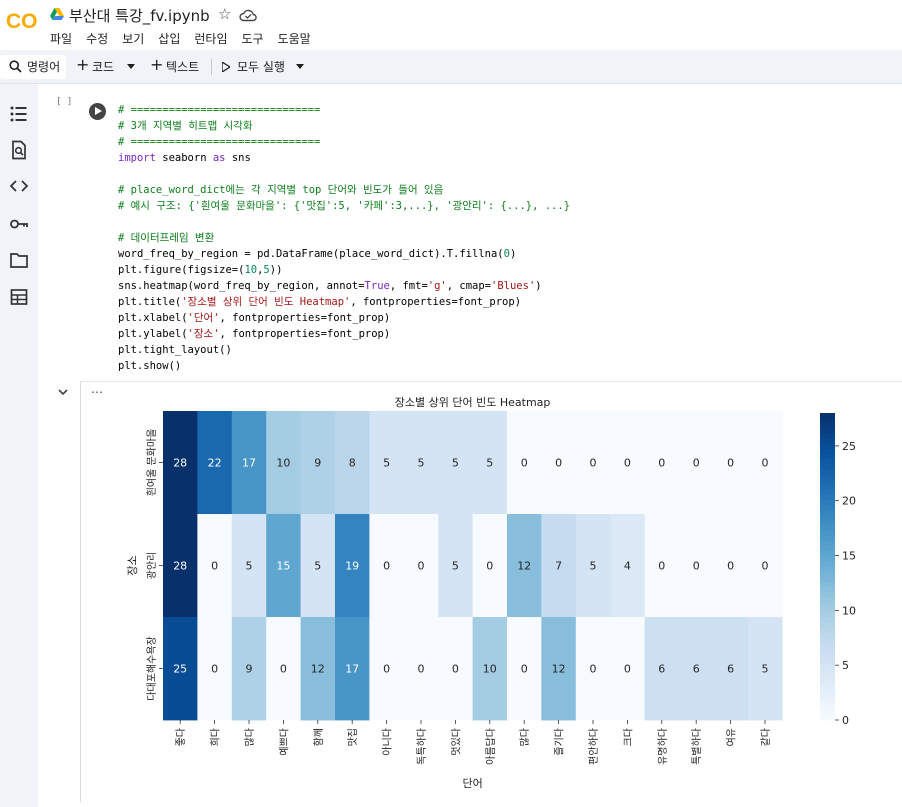 This screenshot has width=902, height=807. Describe the element at coordinates (133, 39) in the screenshot. I see `menu-view: 보기` at that location.